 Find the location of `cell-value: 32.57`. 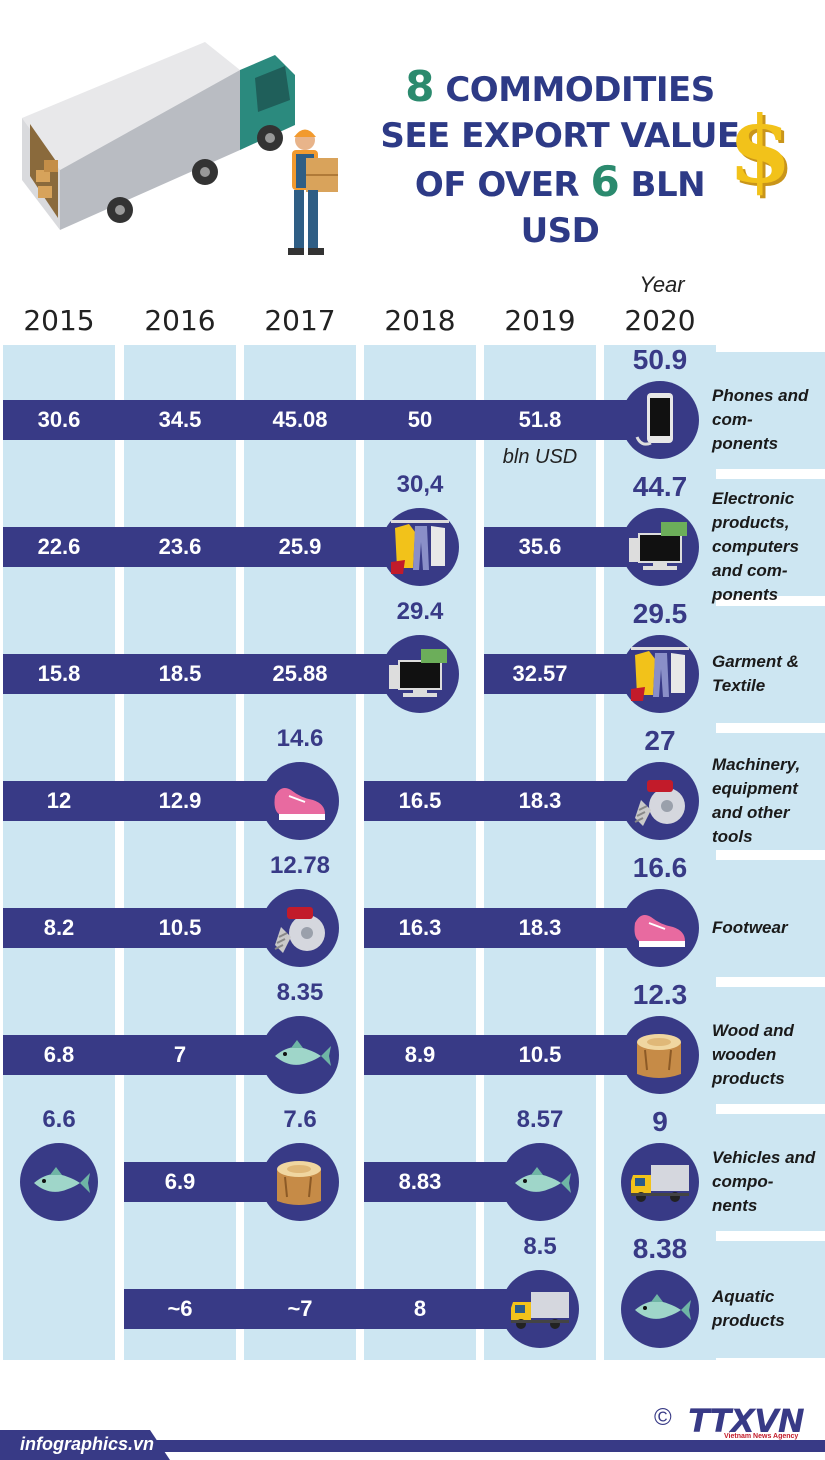

cell-value: 32.57 is located at coordinates (540, 673).